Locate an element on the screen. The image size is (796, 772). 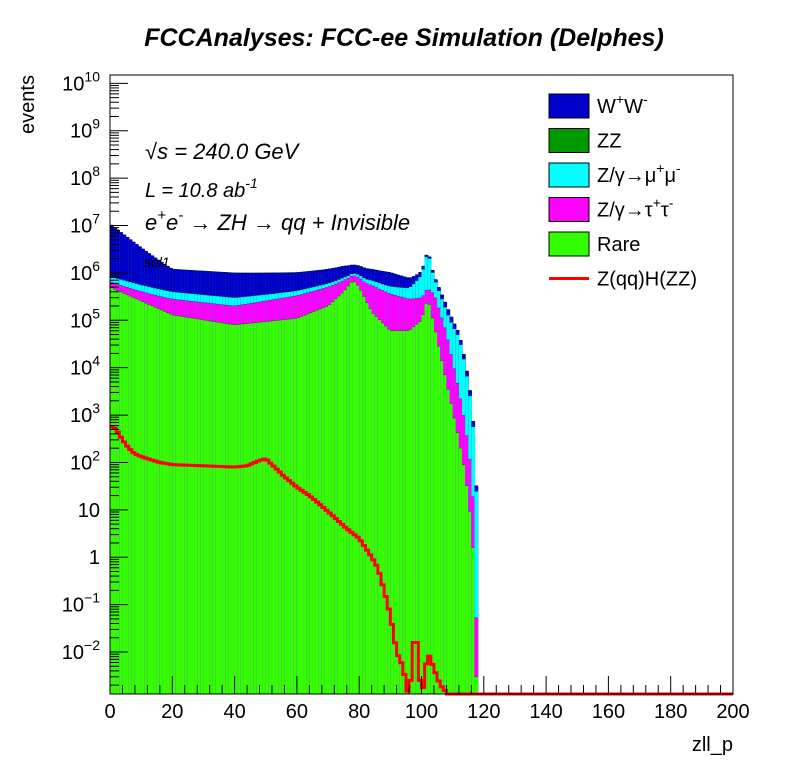
bar-mumu is located at coordinates (476, 592).